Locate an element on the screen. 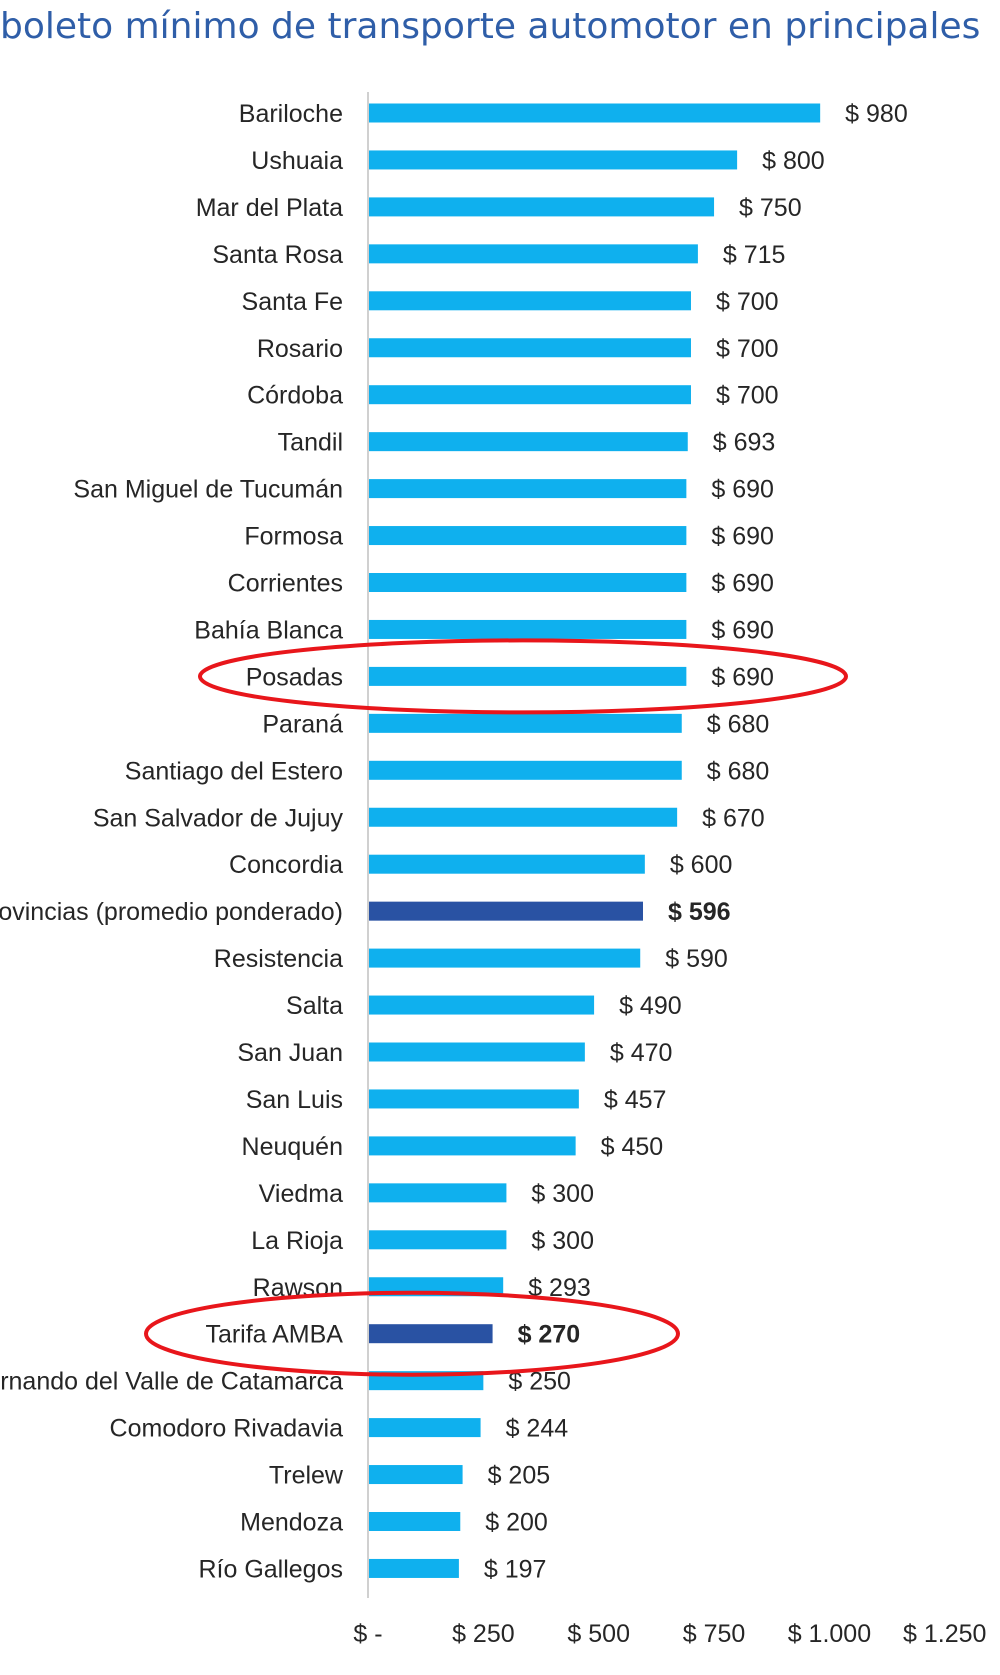  category-label: Salta is located at coordinates (314, 1006).